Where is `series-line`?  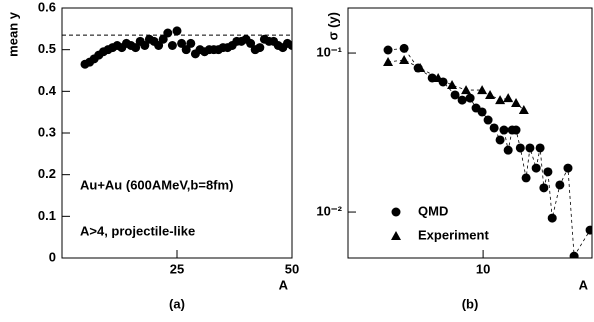 series-line is located at coordinates (456, 85).